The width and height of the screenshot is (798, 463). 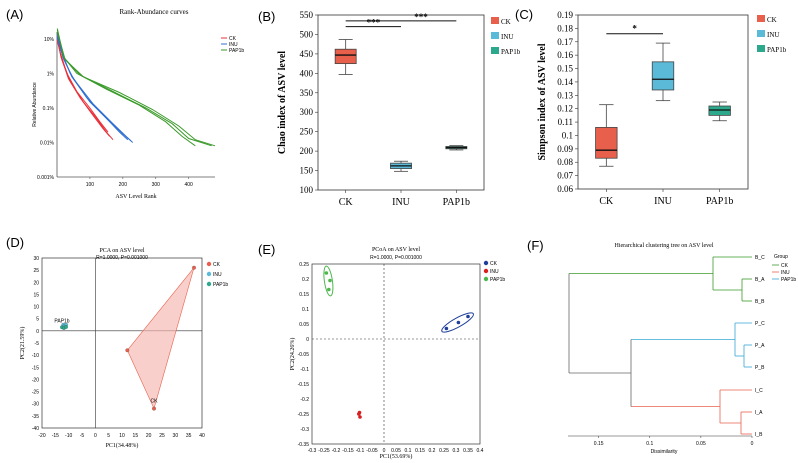 What do you see at coordinates (565, 15) in the screenshot?
I see `c-ytick-label: 0.19` at bounding box center [565, 15].